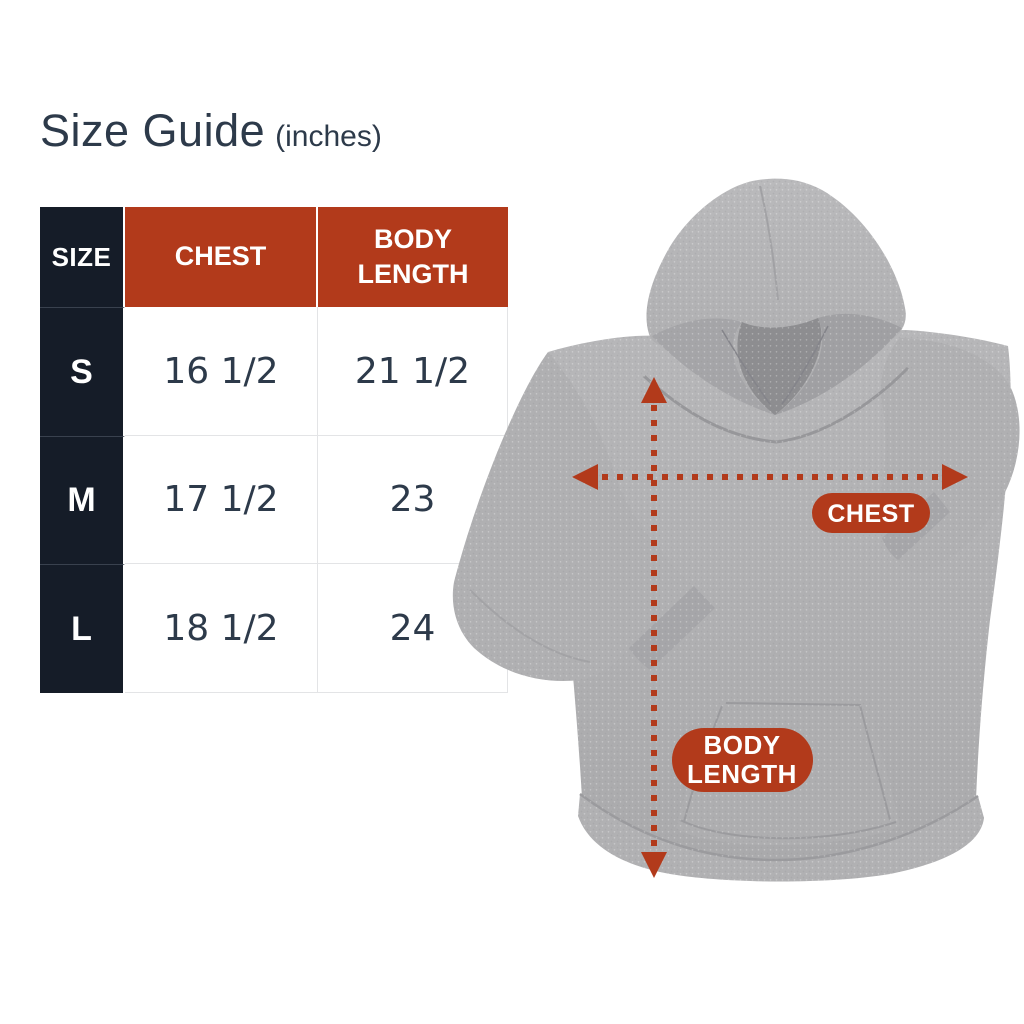 This screenshot has width=1024, height=1024. What do you see at coordinates (221, 371) in the screenshot?
I see `chest-cell-s: 16 1/2` at bounding box center [221, 371].